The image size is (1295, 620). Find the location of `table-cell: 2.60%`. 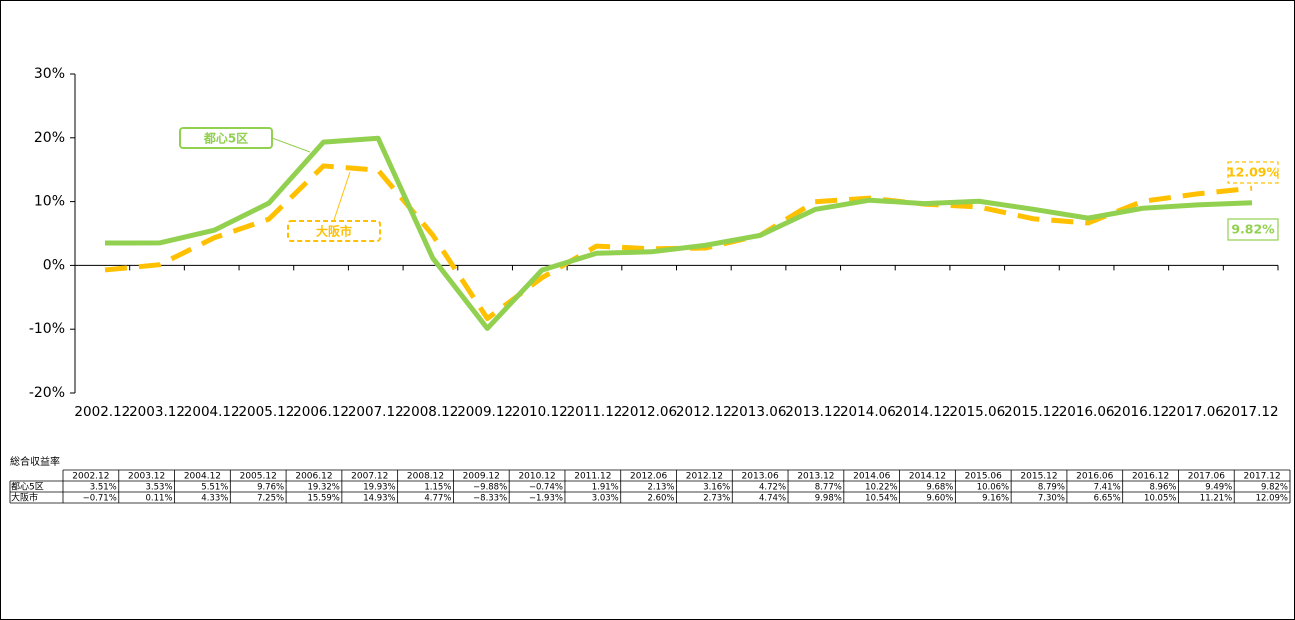

table-cell: 2.60% is located at coordinates (660, 499).